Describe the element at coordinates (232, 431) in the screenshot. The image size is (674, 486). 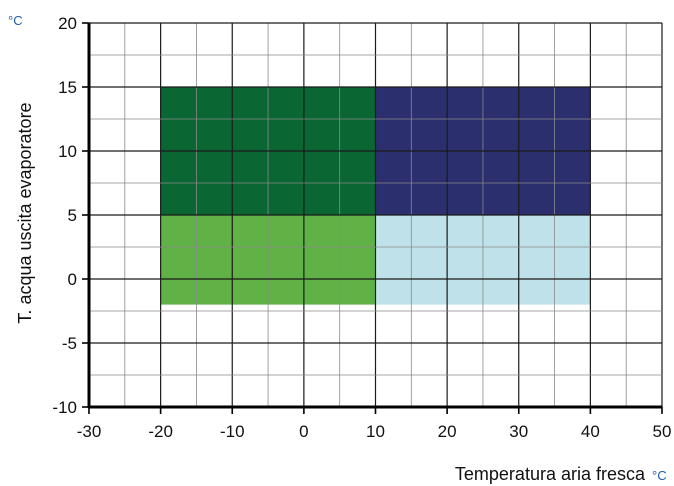
I see `x-tick-label: -10` at that location.